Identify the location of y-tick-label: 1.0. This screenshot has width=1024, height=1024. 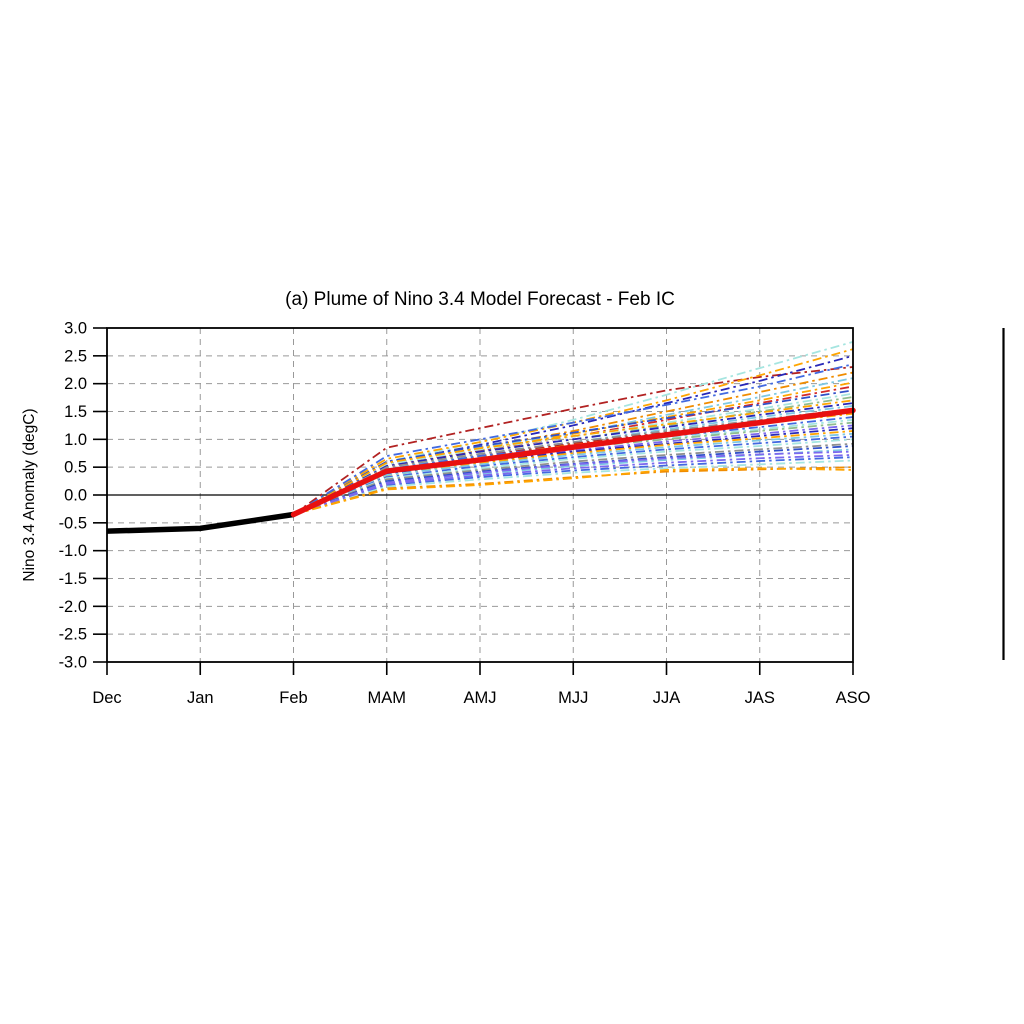
(75, 440).